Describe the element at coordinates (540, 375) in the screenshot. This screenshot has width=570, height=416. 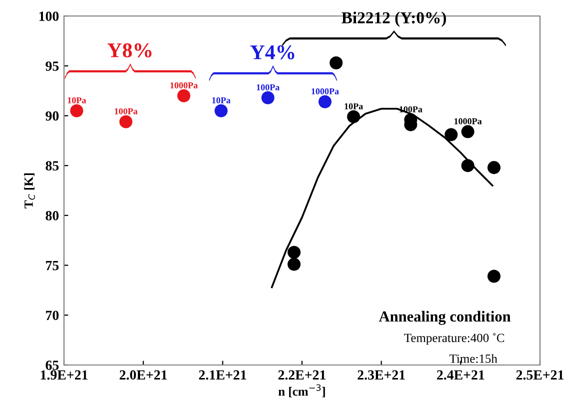
I see `x-tick-label: 2.5E+21` at that location.